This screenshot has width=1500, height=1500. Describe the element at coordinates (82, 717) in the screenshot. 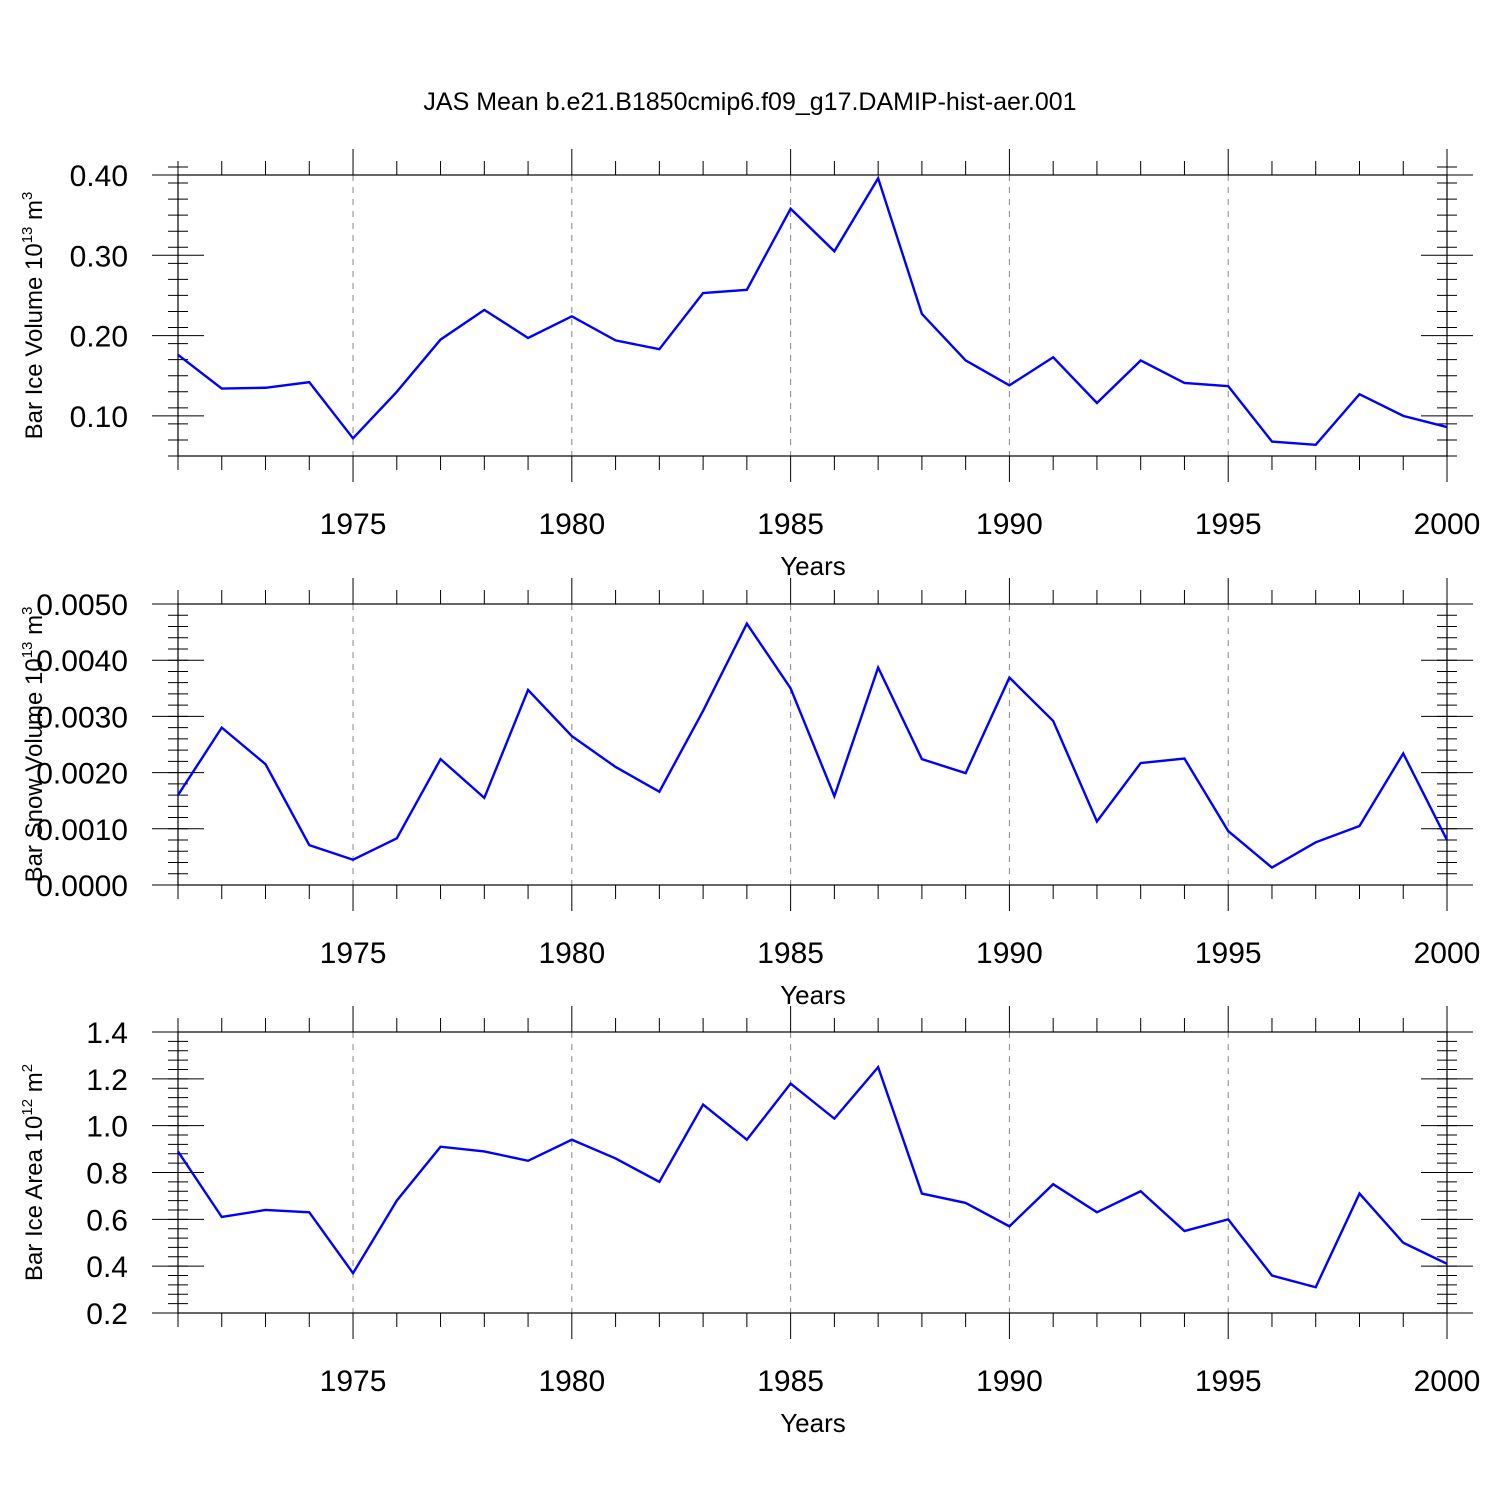

I see `y-tick-label: 0.0030` at that location.